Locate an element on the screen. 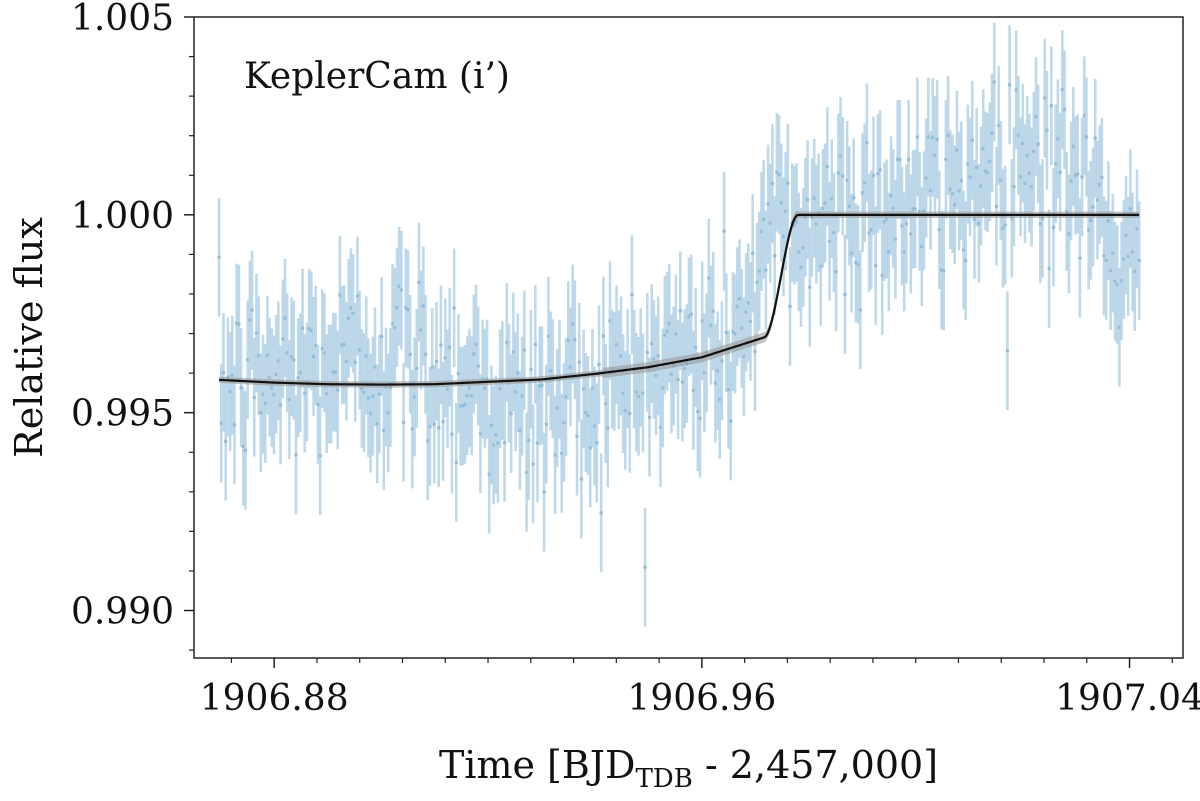 The height and width of the screenshot is (801, 1200). x-tick-label: 1907.04 is located at coordinates (1127, 698).